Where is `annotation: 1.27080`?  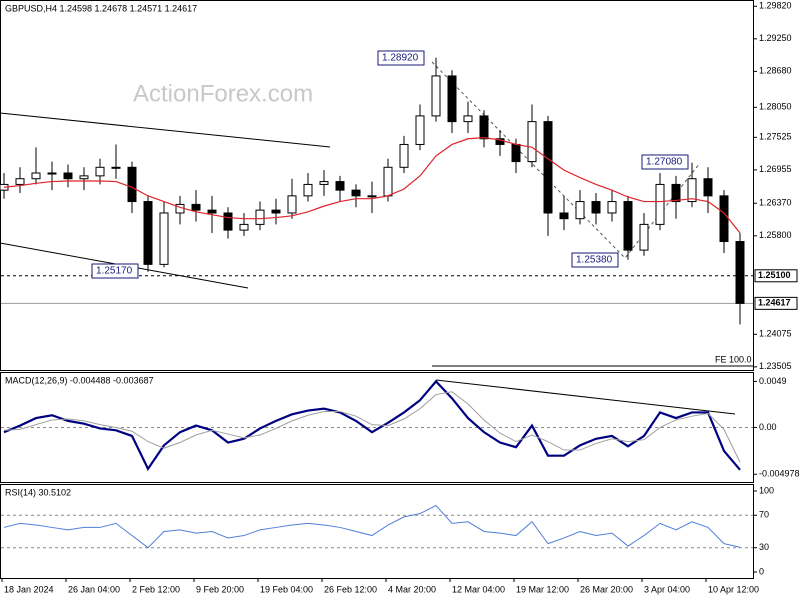
annotation: 1.27080 is located at coordinates (664, 162).